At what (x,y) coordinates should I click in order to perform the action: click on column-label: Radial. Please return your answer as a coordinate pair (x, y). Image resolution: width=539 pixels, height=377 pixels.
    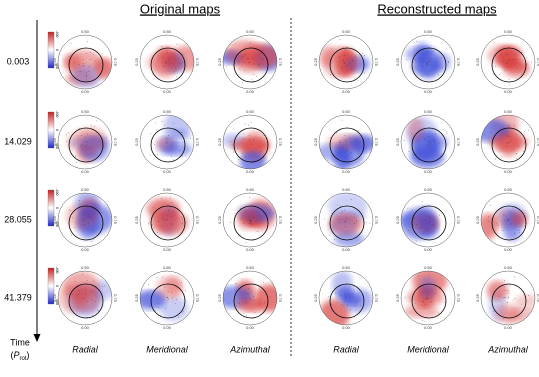
    Looking at the image, I should click on (346, 349).